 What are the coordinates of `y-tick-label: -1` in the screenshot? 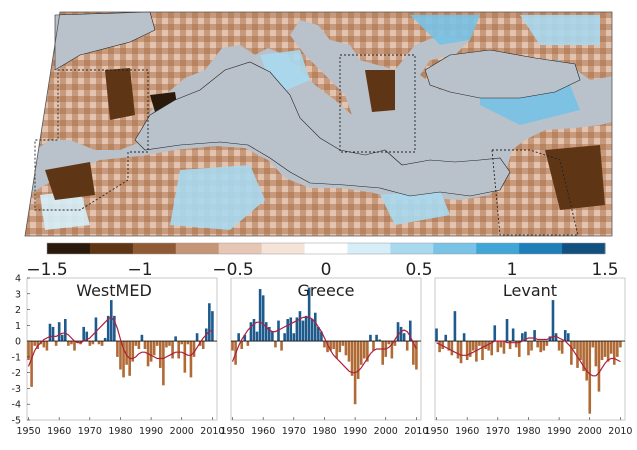 It's located at (16, 357).